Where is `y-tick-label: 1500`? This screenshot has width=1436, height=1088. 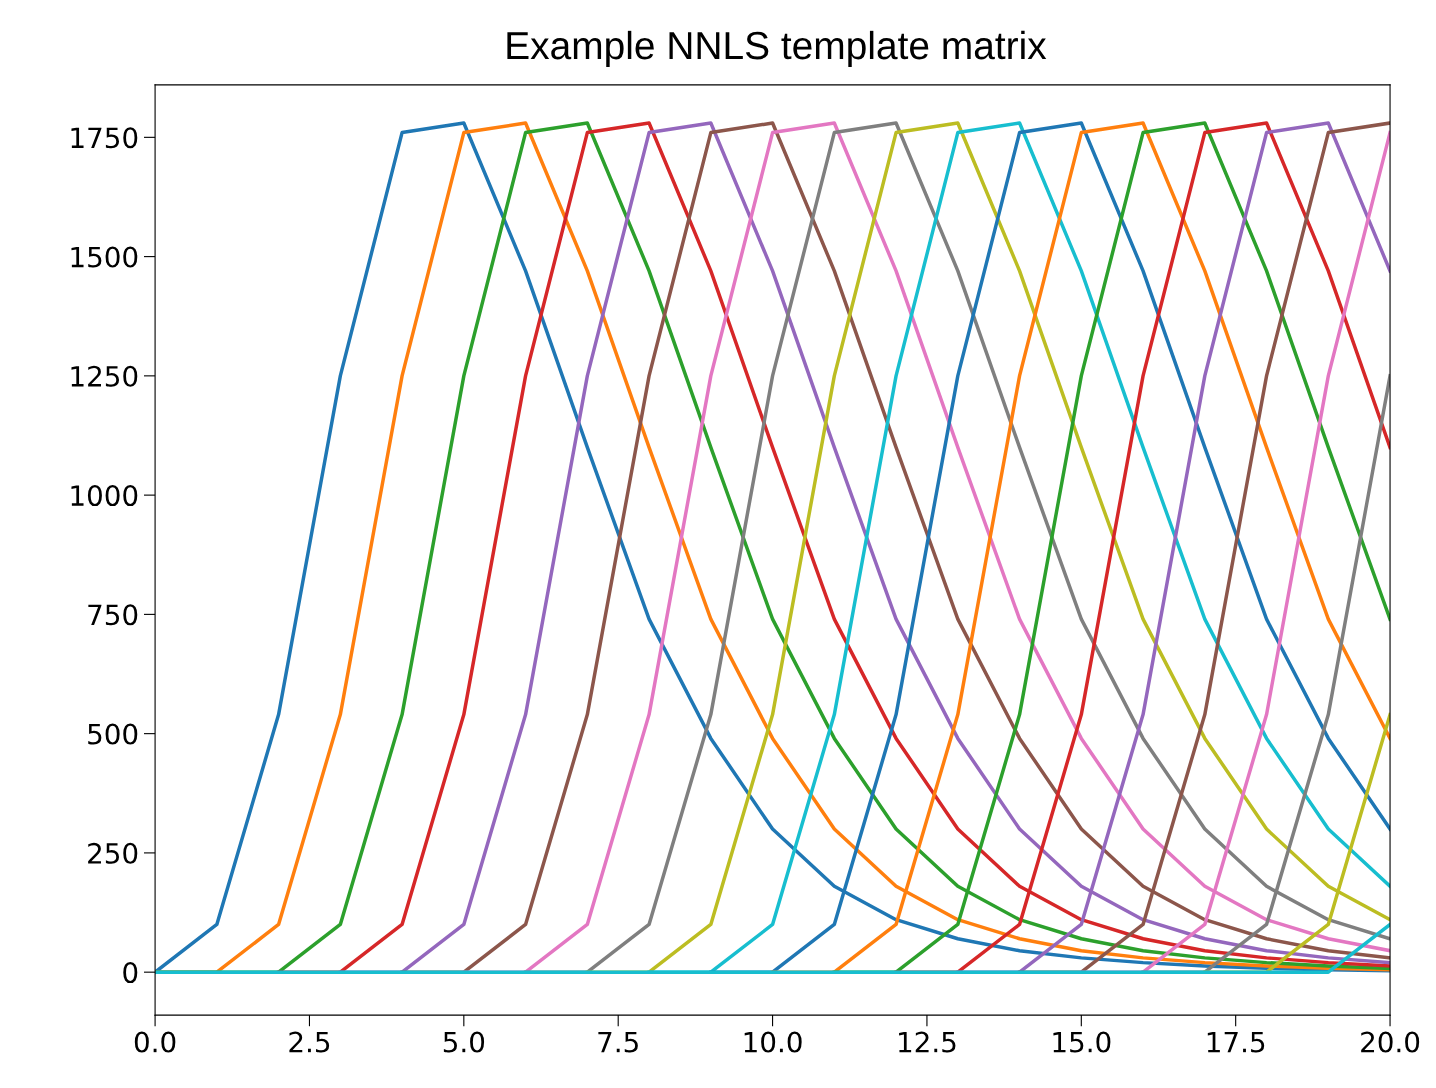
y-tick-label: 1500 is located at coordinates (104, 257).